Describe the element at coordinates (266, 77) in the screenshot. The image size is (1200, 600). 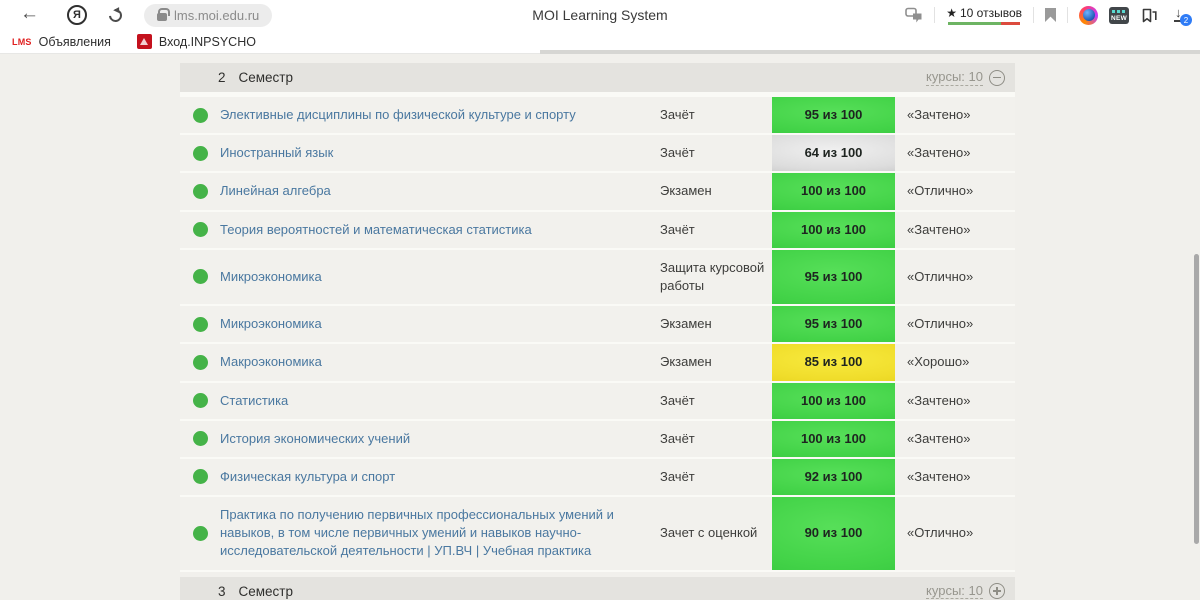
I see `semester-title: Семестр` at that location.